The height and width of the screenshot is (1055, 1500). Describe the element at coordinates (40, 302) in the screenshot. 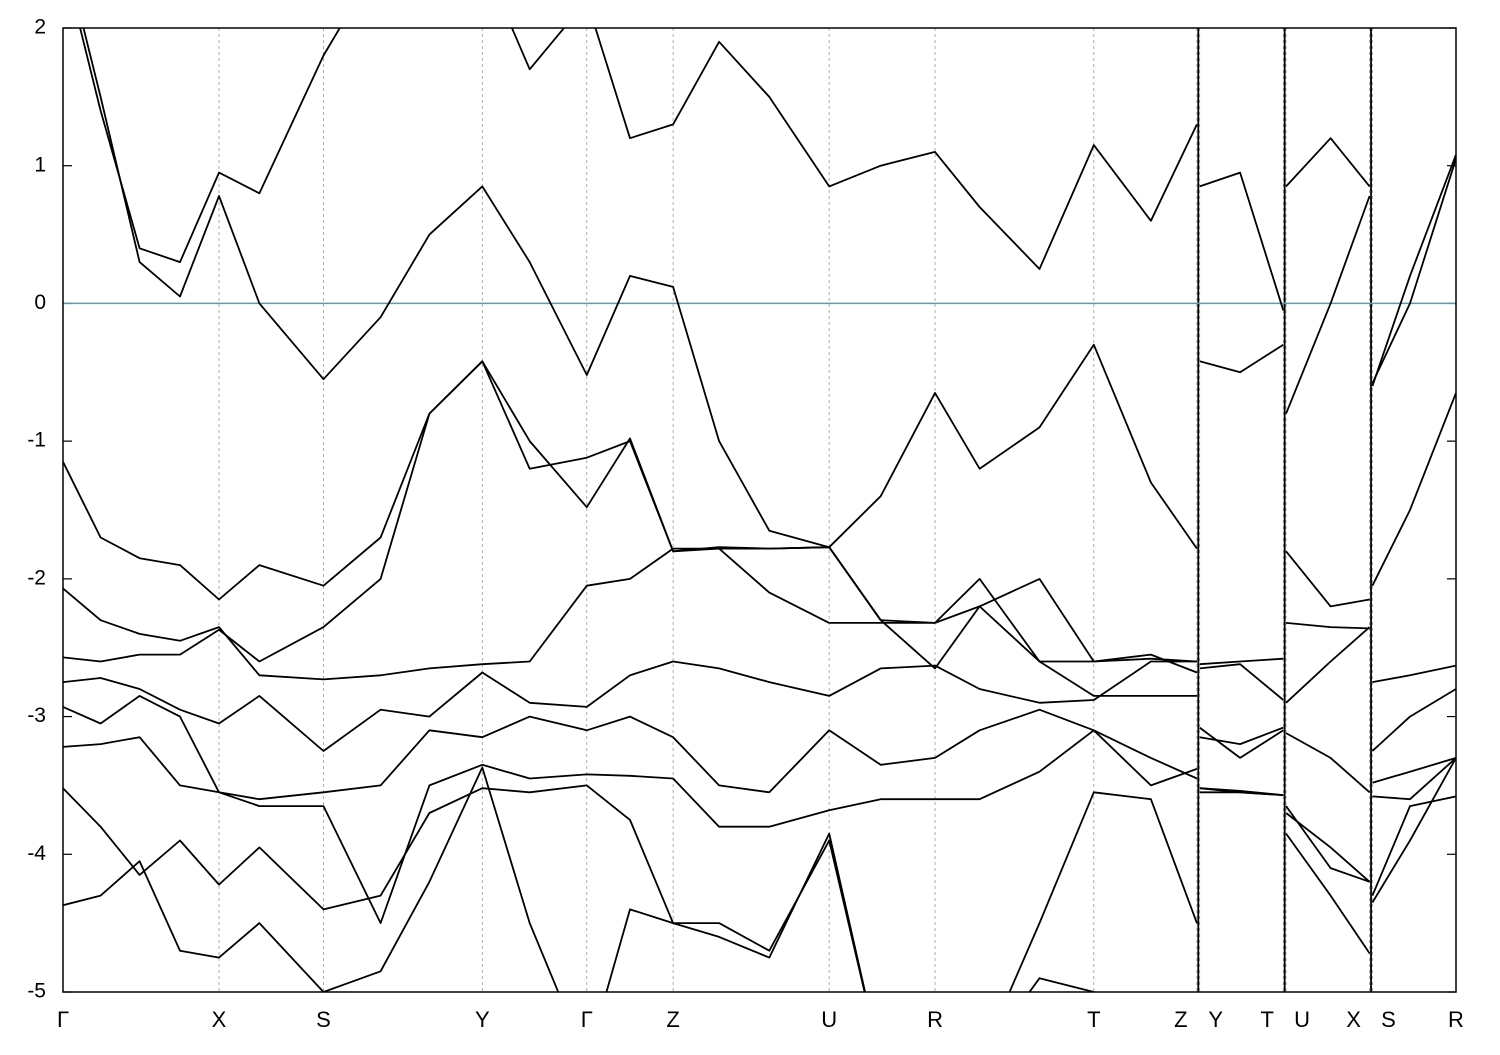

I see `y-tick-label: 0` at that location.